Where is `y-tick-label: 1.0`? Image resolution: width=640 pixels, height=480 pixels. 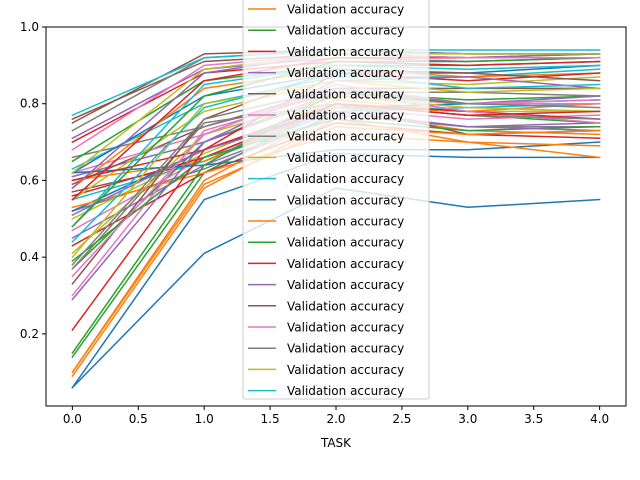
y-tick-label: 1.0 is located at coordinates (29, 27).